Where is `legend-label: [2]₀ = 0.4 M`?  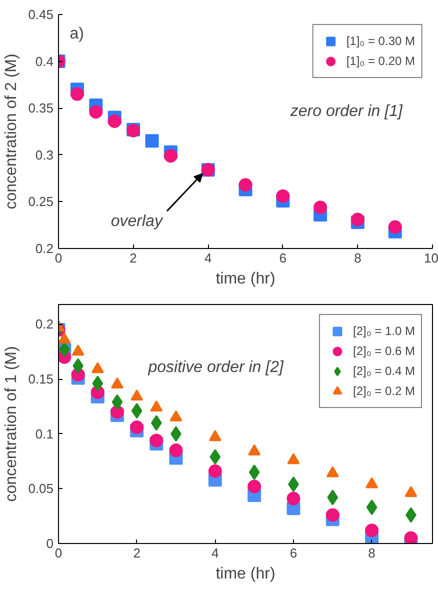
legend-label: [2]₀ = 0.4 M is located at coordinates (383, 371).